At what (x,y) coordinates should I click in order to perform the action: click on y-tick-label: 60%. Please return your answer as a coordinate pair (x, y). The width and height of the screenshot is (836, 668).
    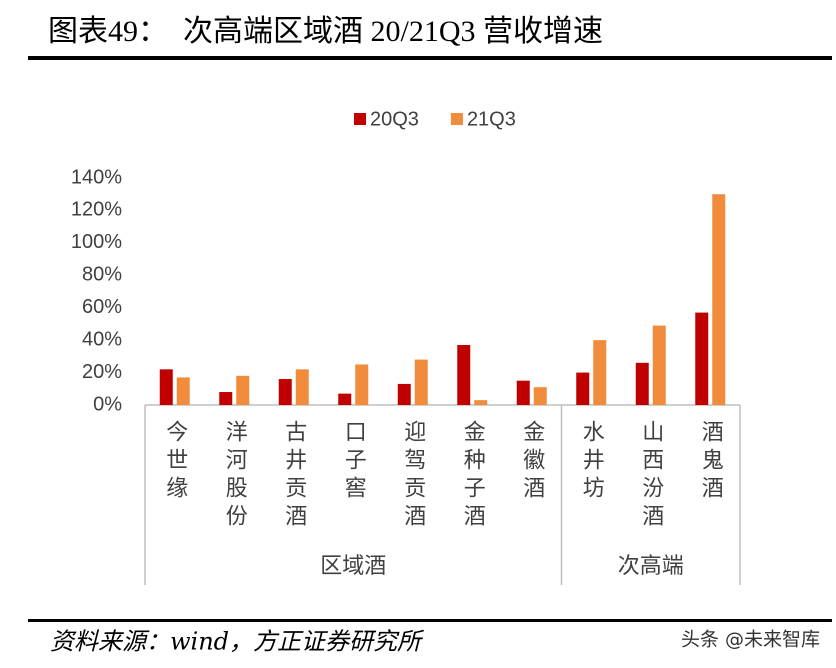
    Looking at the image, I should click on (102, 307).